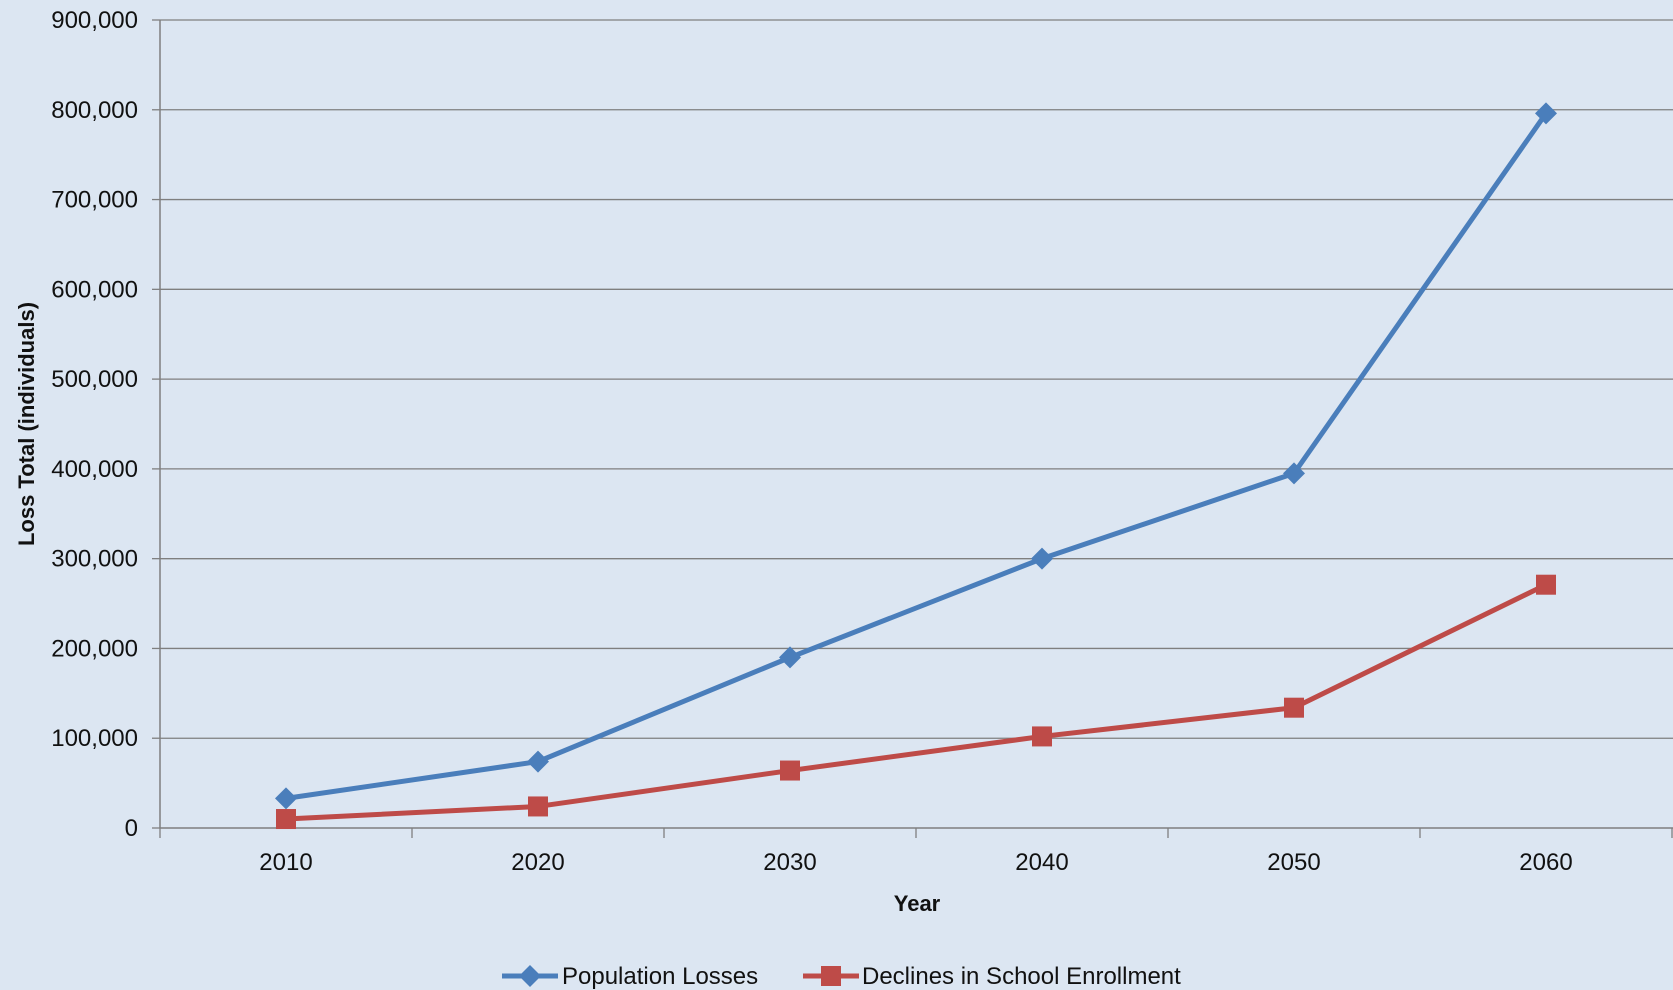 The width and height of the screenshot is (1673, 990). What do you see at coordinates (1041, 862) in the screenshot?
I see `x-tick-label: 2040` at bounding box center [1041, 862].